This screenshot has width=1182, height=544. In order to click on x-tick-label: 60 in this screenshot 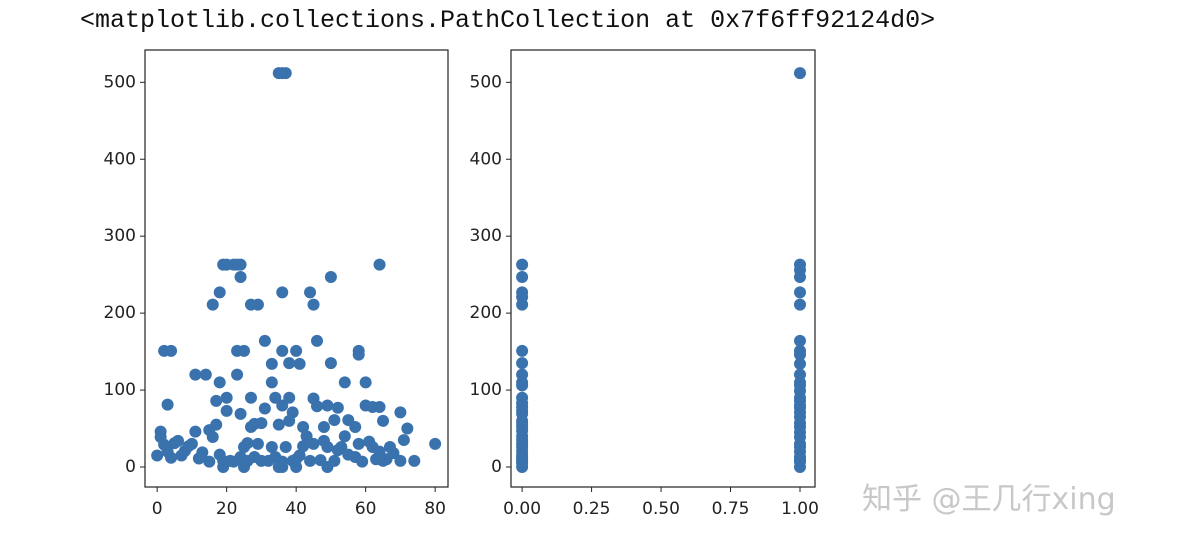, I will do `click(366, 509)`.